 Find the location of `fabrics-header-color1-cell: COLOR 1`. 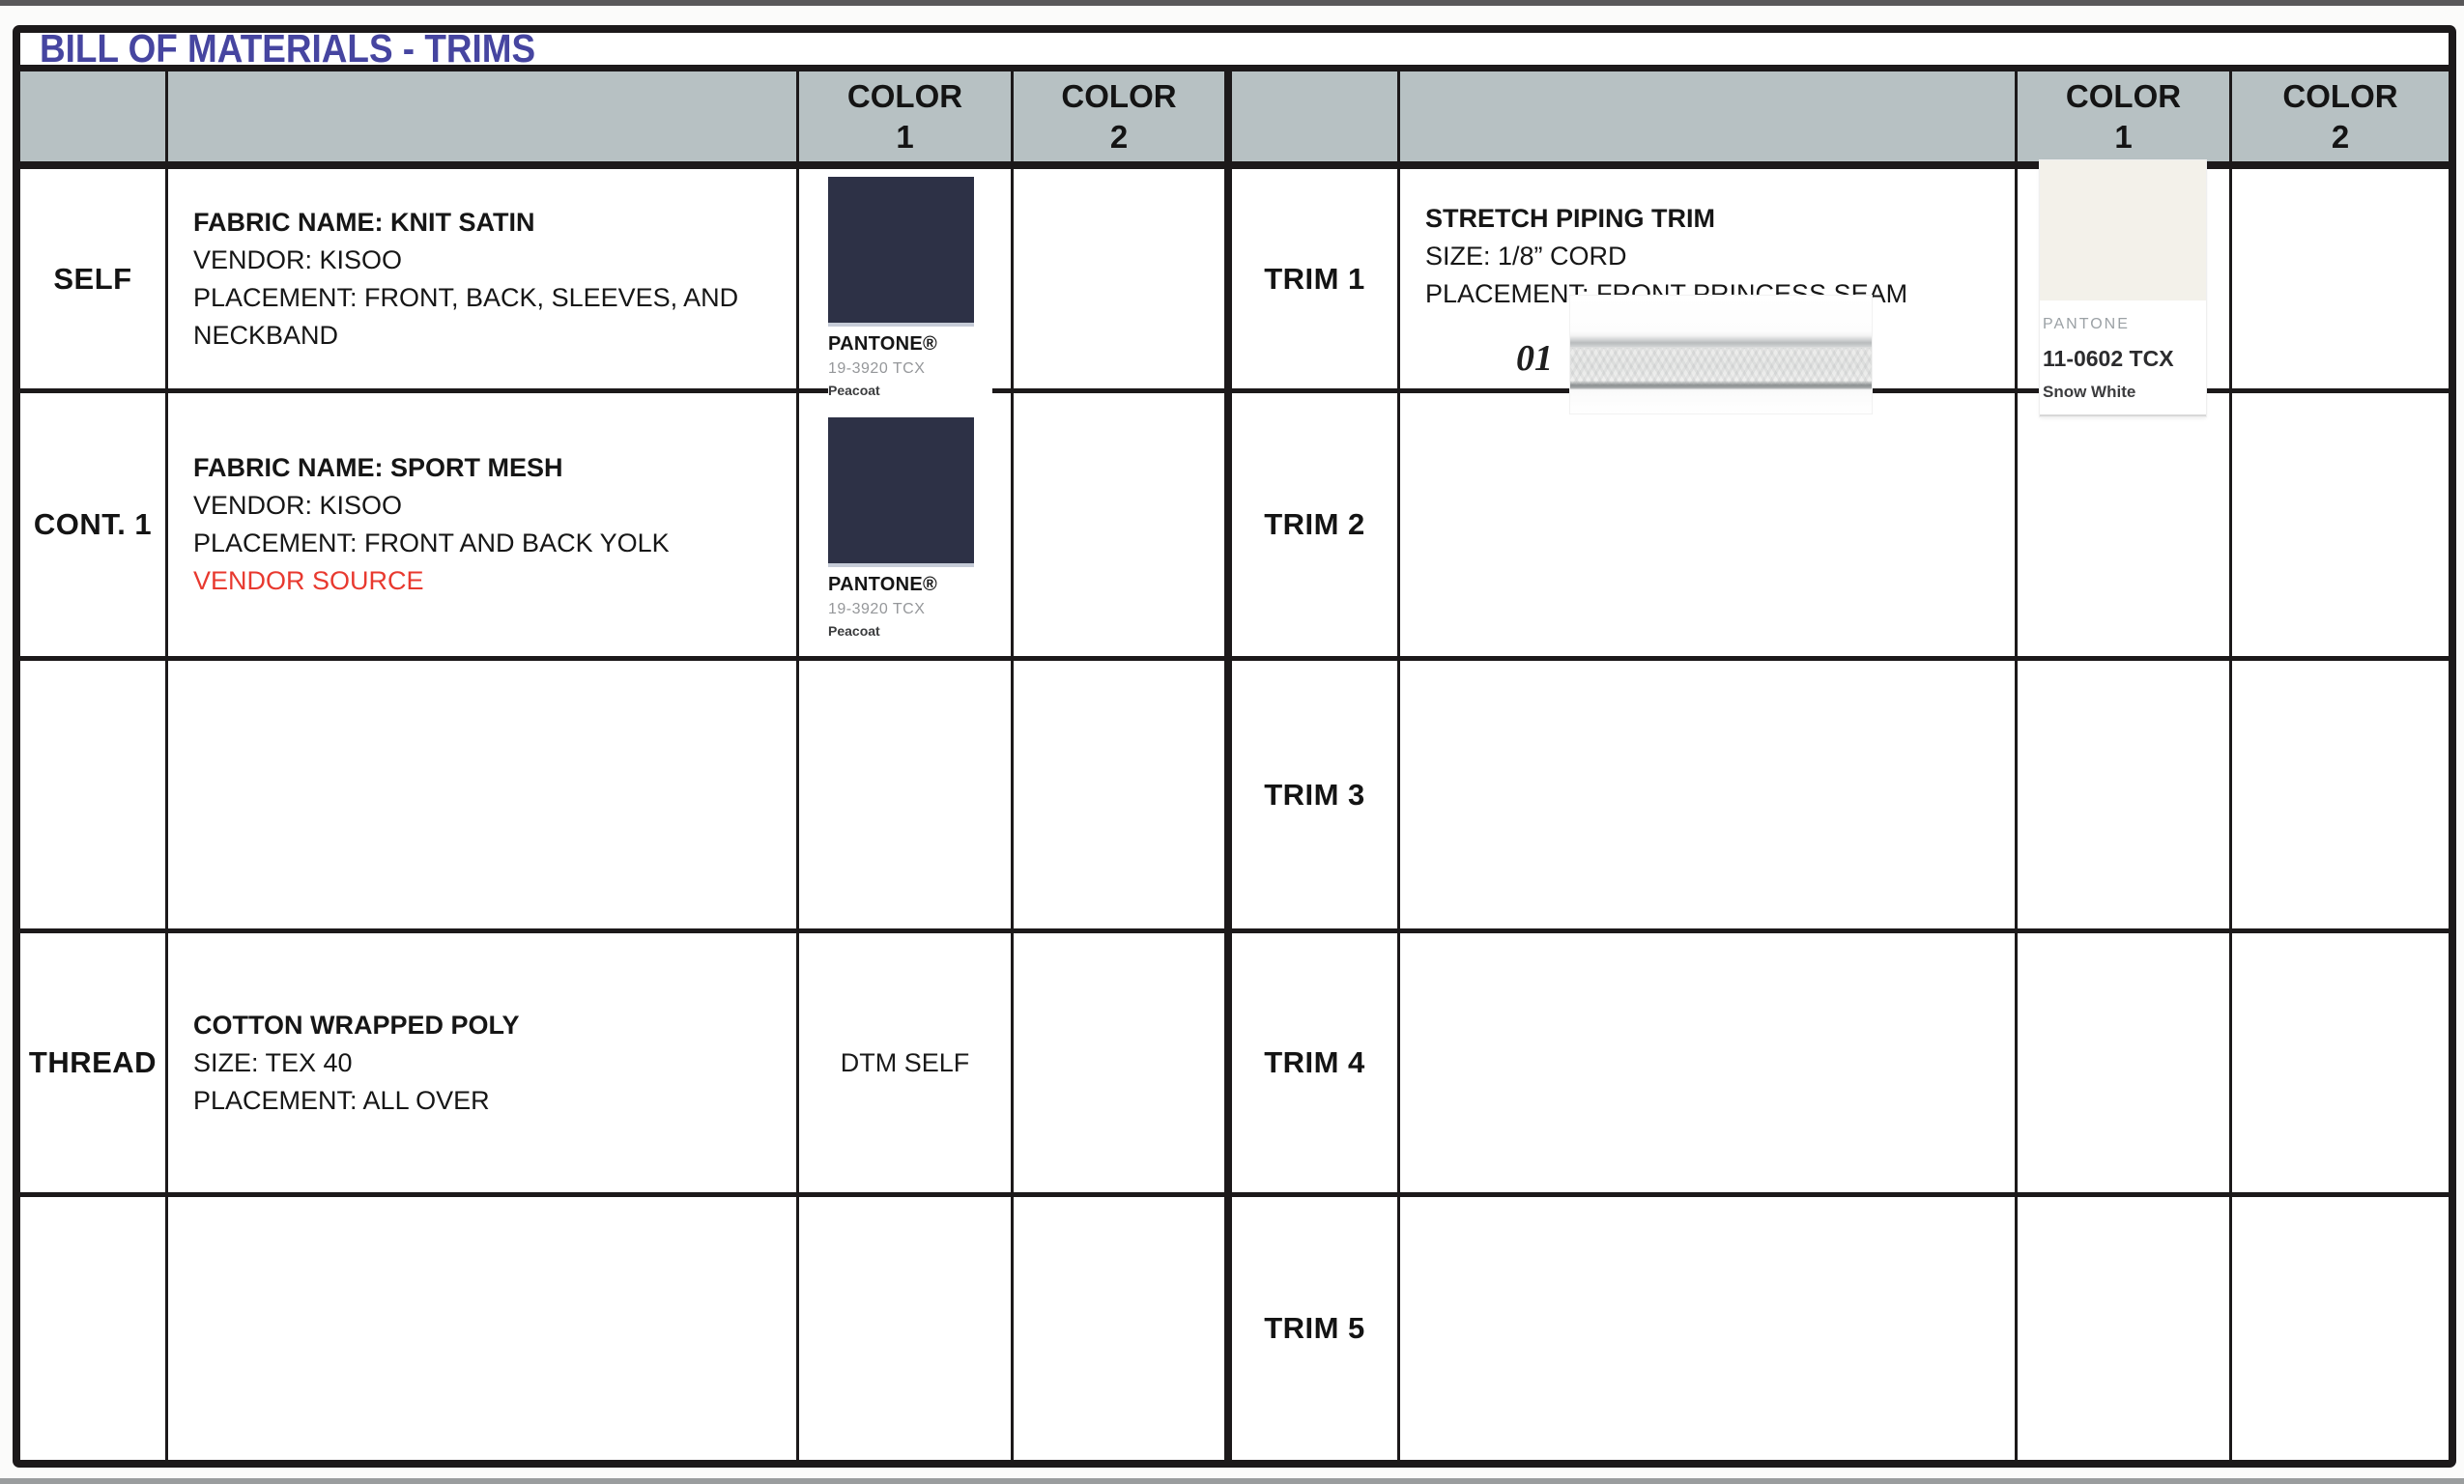

fabrics-header-color1-cell: COLOR 1 is located at coordinates (906, 116).